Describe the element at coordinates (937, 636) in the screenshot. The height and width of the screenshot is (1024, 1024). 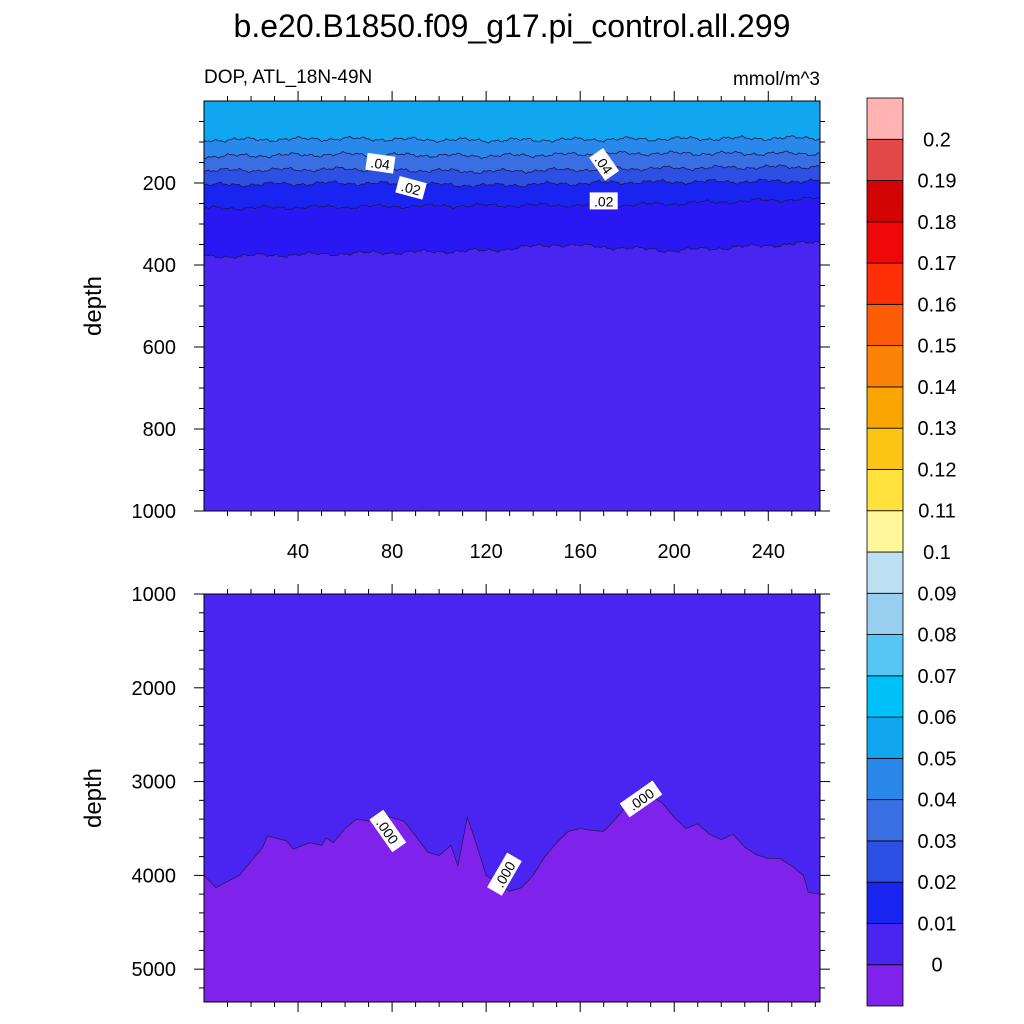
I see `colorbar-label: 0.08` at that location.